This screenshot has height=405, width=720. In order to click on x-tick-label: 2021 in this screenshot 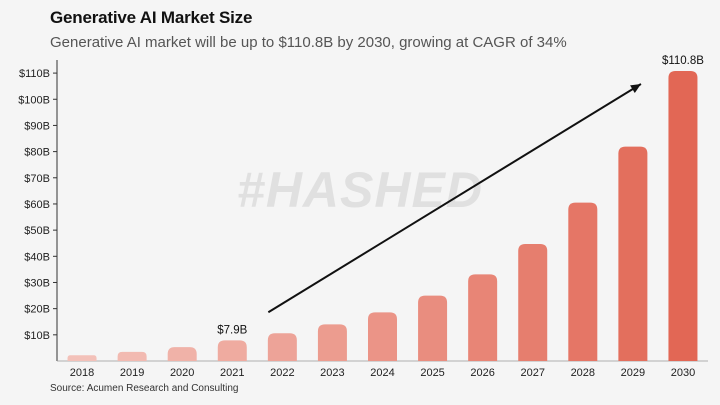, I will do `click(232, 373)`.